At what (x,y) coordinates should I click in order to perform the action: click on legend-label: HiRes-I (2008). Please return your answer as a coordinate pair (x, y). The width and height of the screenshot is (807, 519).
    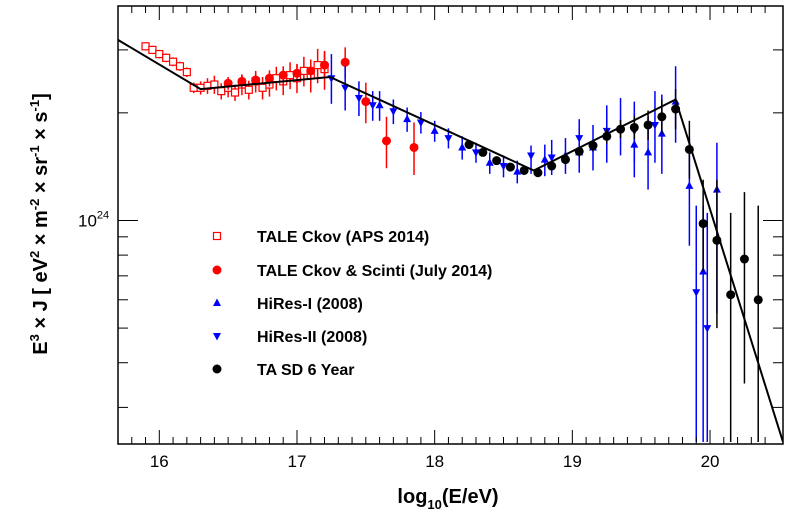
    Looking at the image, I should click on (310, 304).